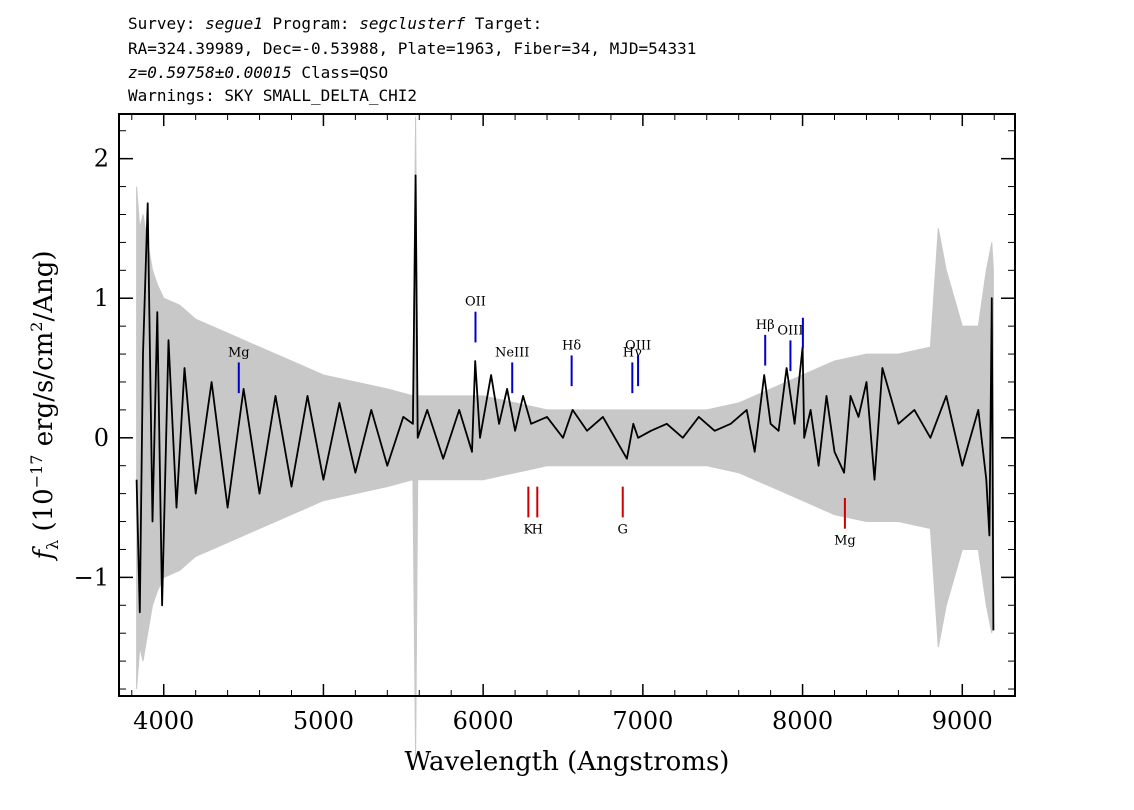  Describe the element at coordinates (101, 438) in the screenshot. I see `y-tick-label: 0` at that location.